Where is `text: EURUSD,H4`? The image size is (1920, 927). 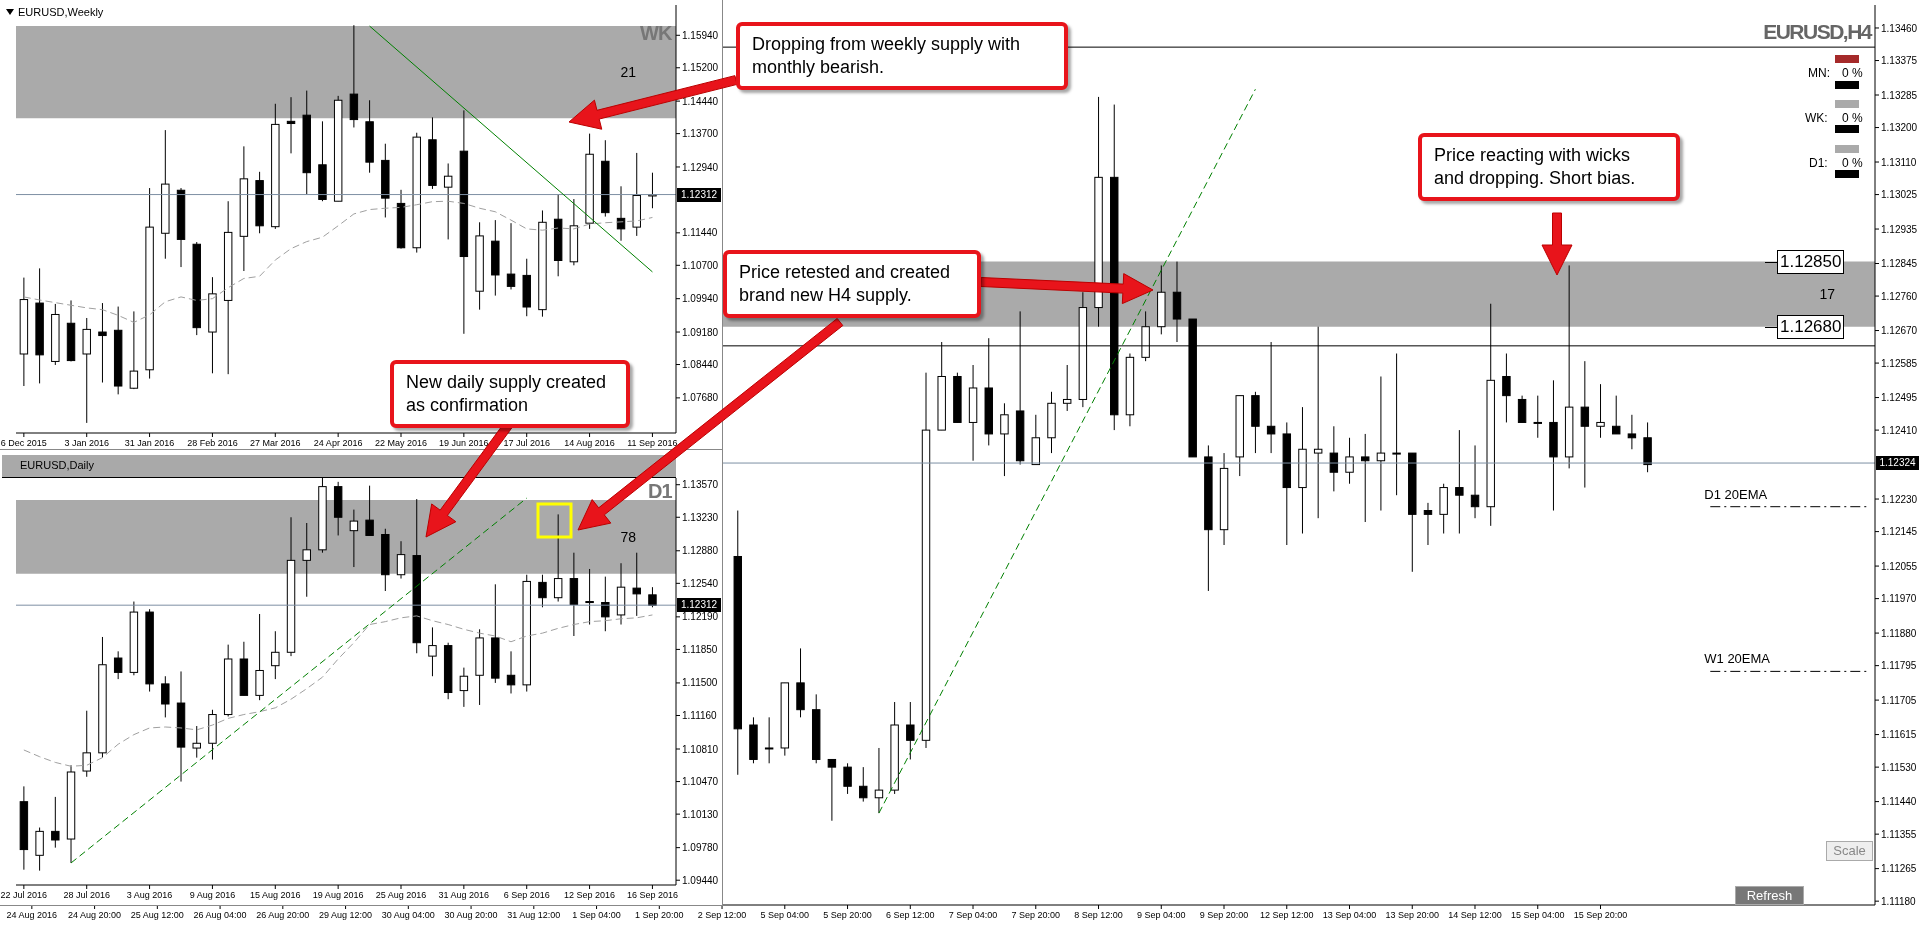 text: EURUSD,H4 is located at coordinates (1817, 32).